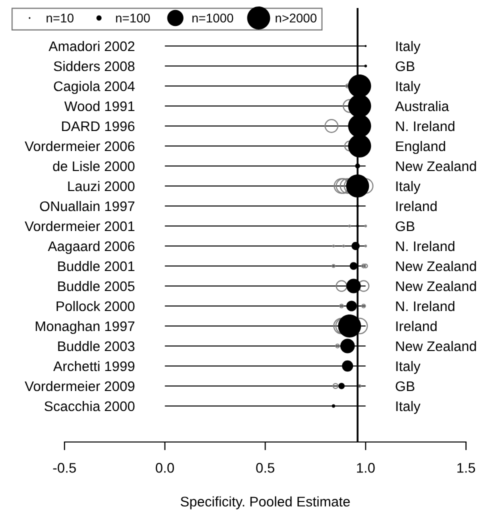  I want to click on x-tick-label: 1.5, so click(466, 468).